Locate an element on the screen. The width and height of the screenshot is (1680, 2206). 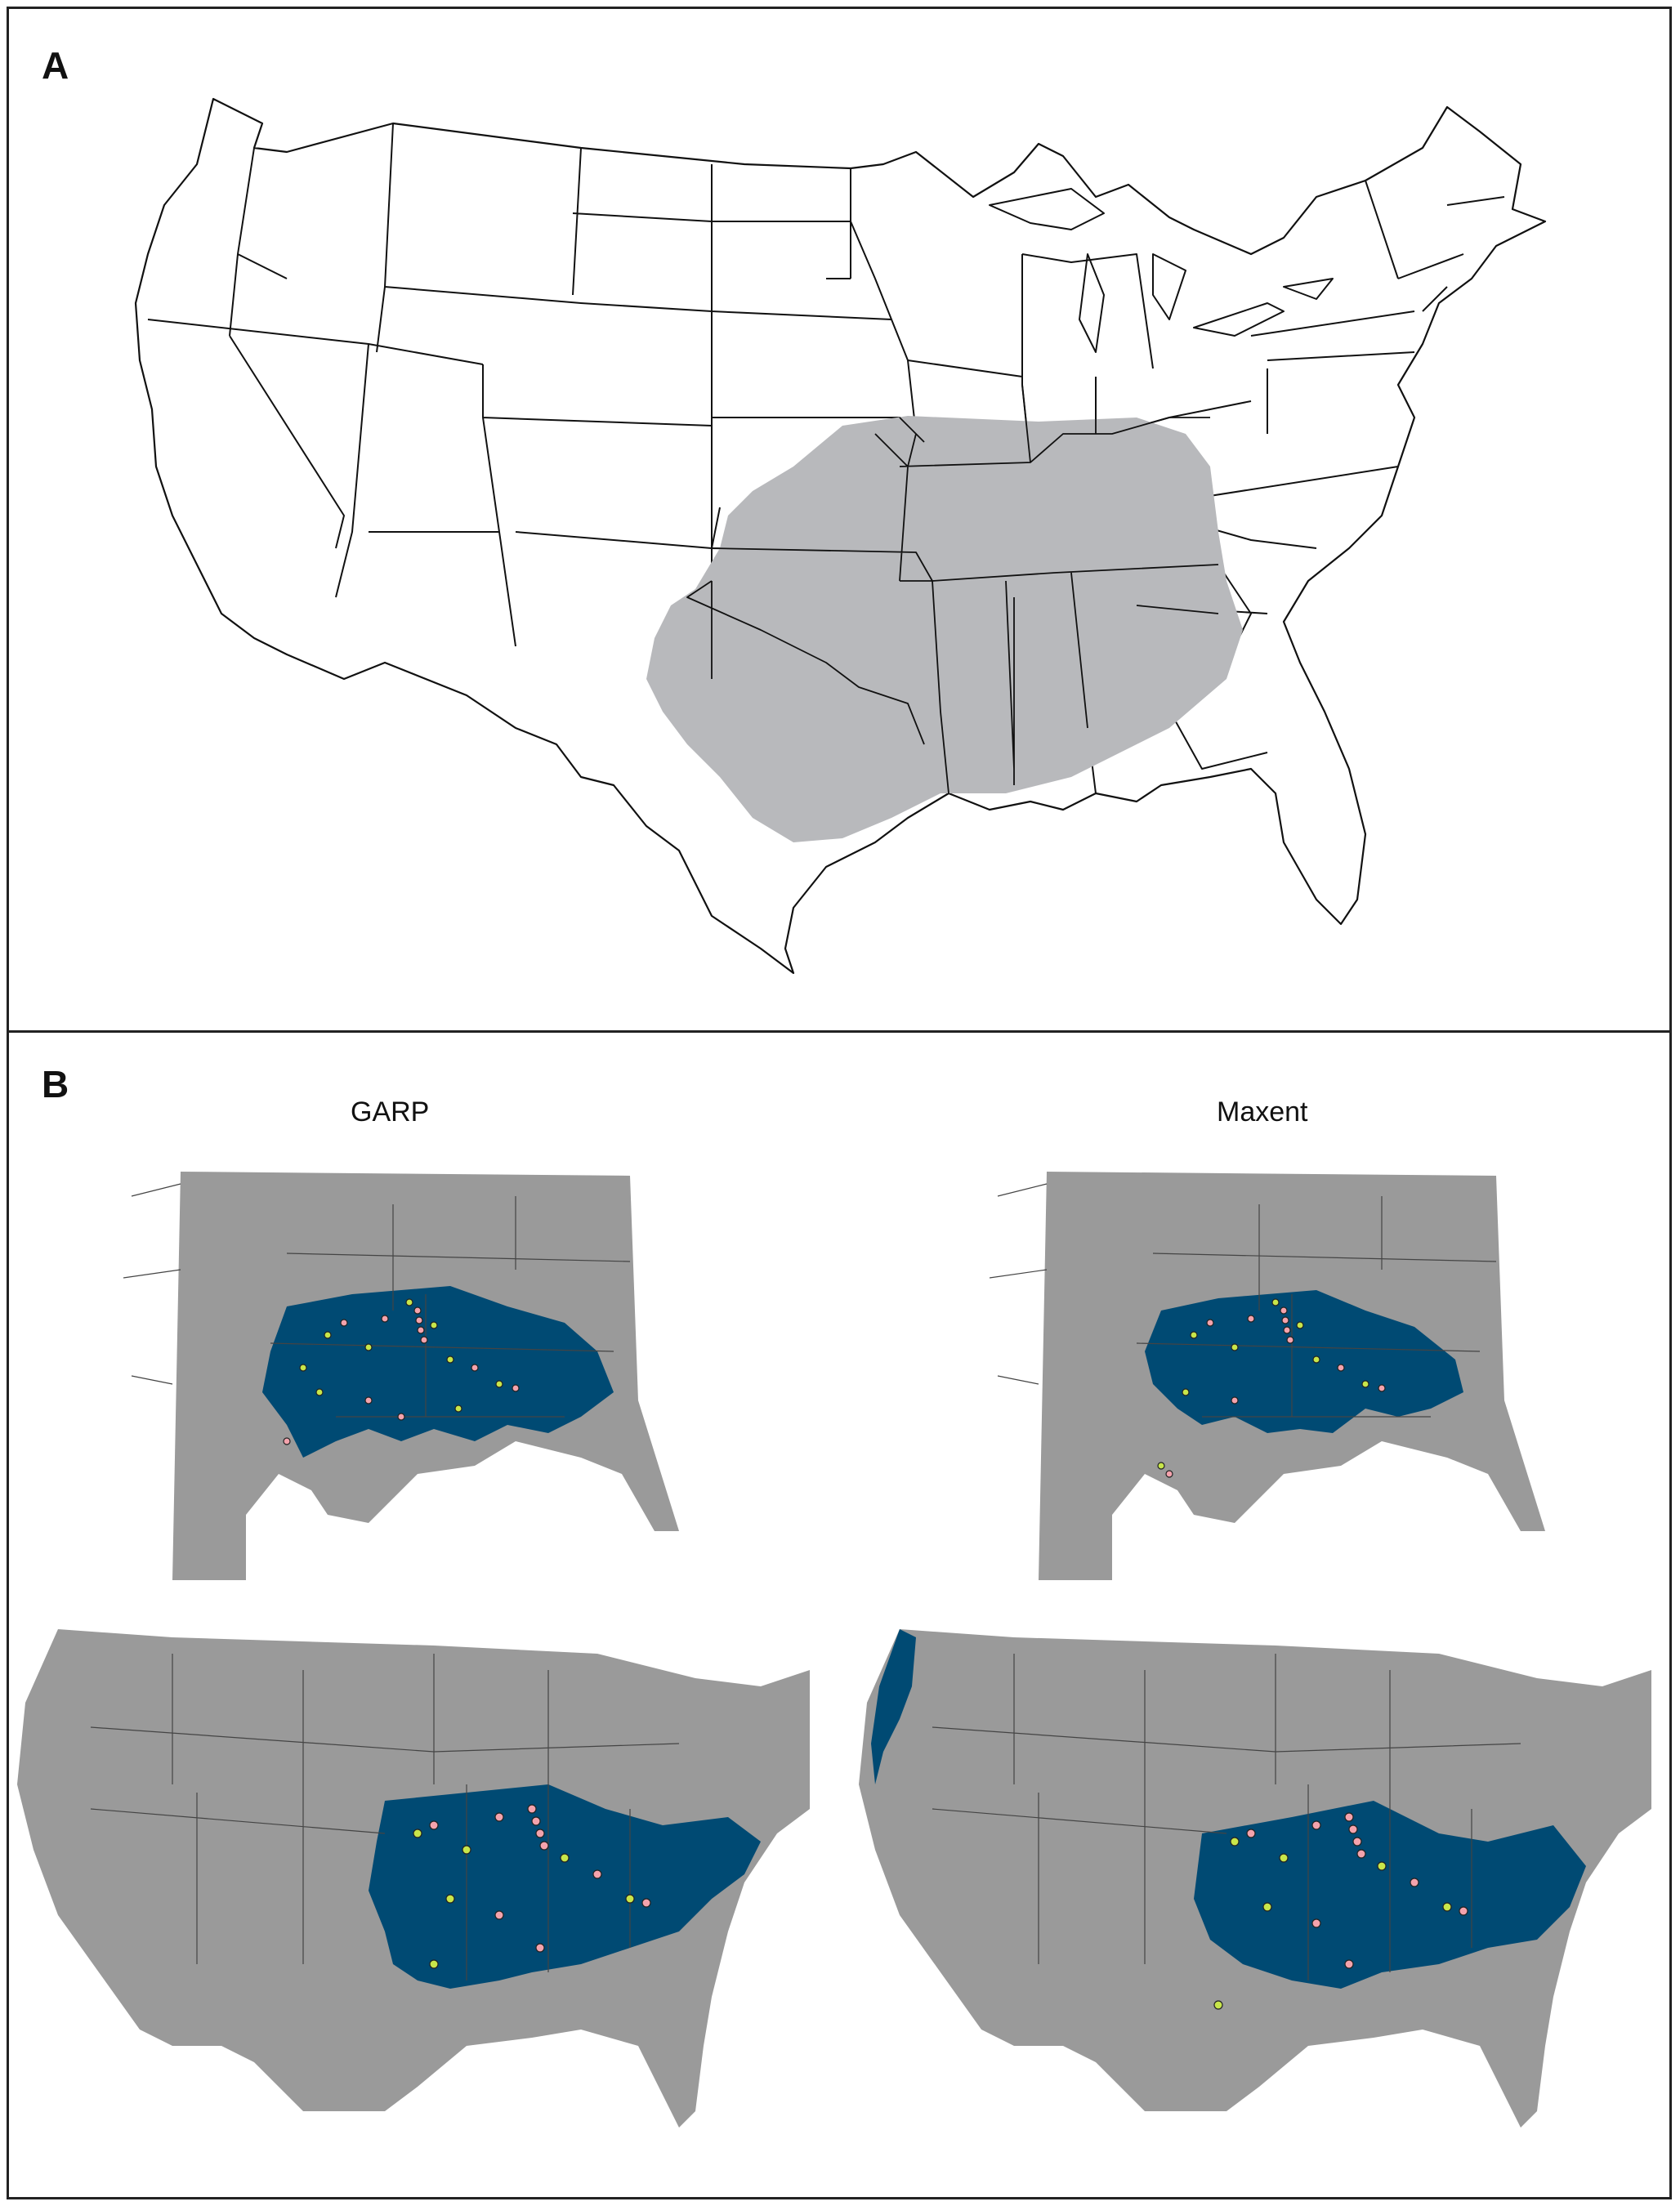
garp-regional-map is located at coordinates (401, 1376).